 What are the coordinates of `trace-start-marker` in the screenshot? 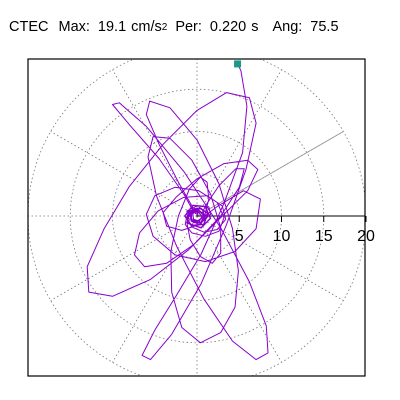 It's located at (238, 64).